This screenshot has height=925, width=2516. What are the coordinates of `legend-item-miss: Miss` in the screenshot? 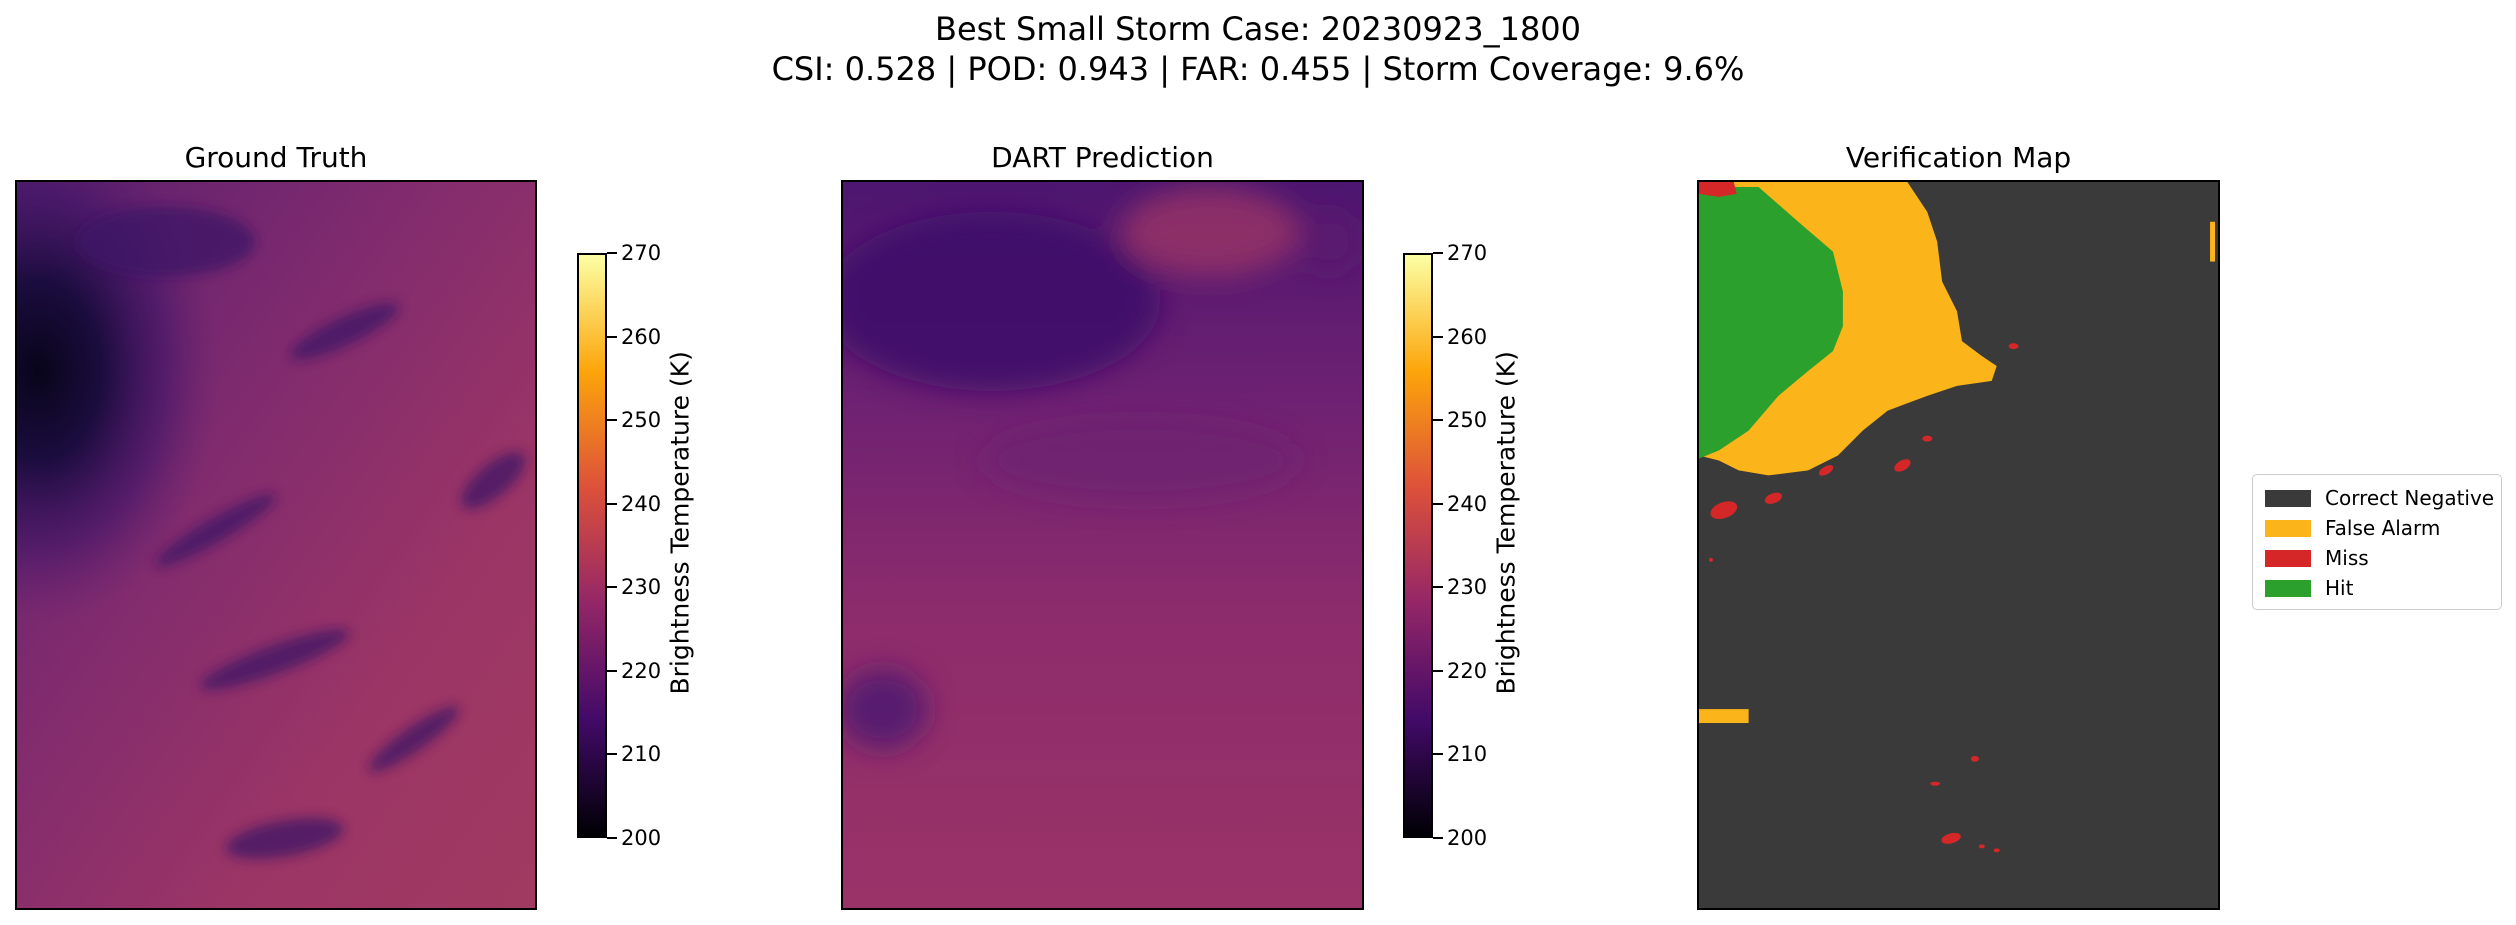 It's located at (2317, 558).